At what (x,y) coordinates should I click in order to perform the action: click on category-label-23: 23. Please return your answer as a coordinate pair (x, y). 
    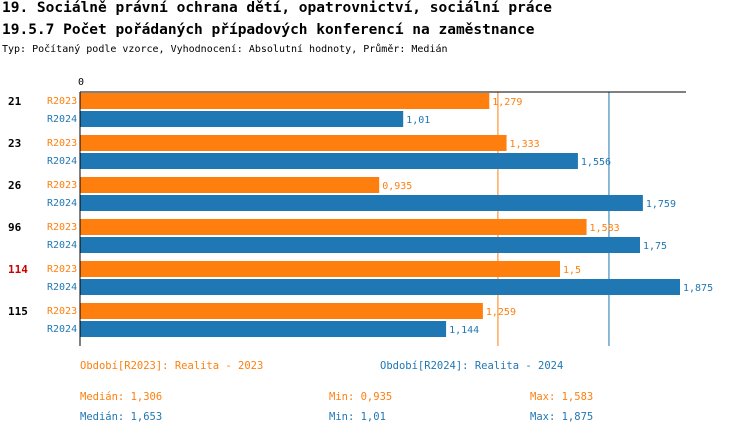
    Looking at the image, I should click on (14, 143).